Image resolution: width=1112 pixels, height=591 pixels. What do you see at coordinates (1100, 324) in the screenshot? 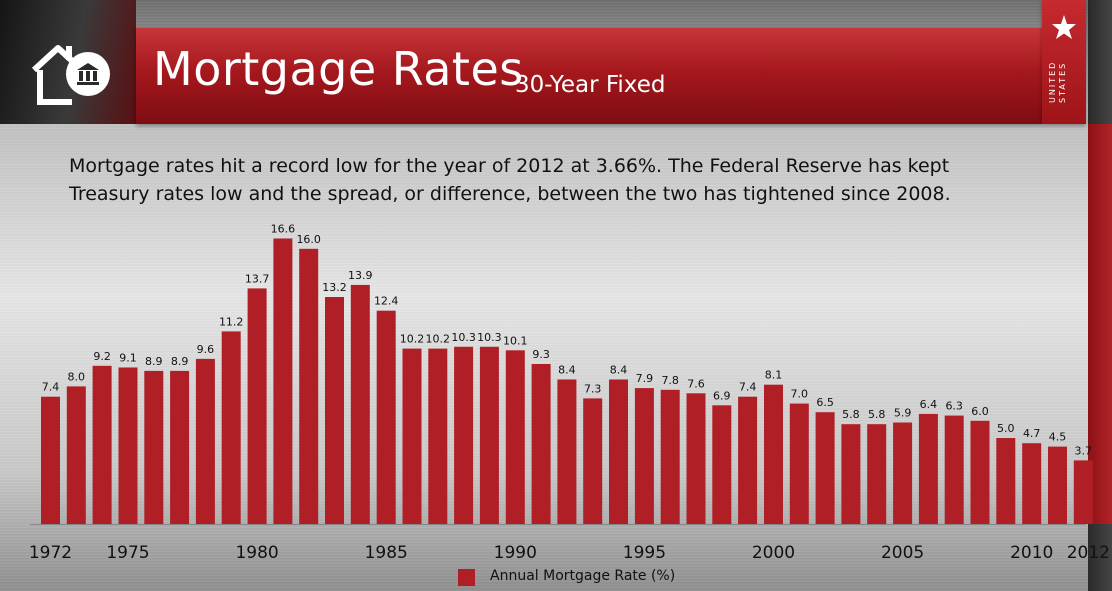
I see `right-edge-red` at bounding box center [1100, 324].